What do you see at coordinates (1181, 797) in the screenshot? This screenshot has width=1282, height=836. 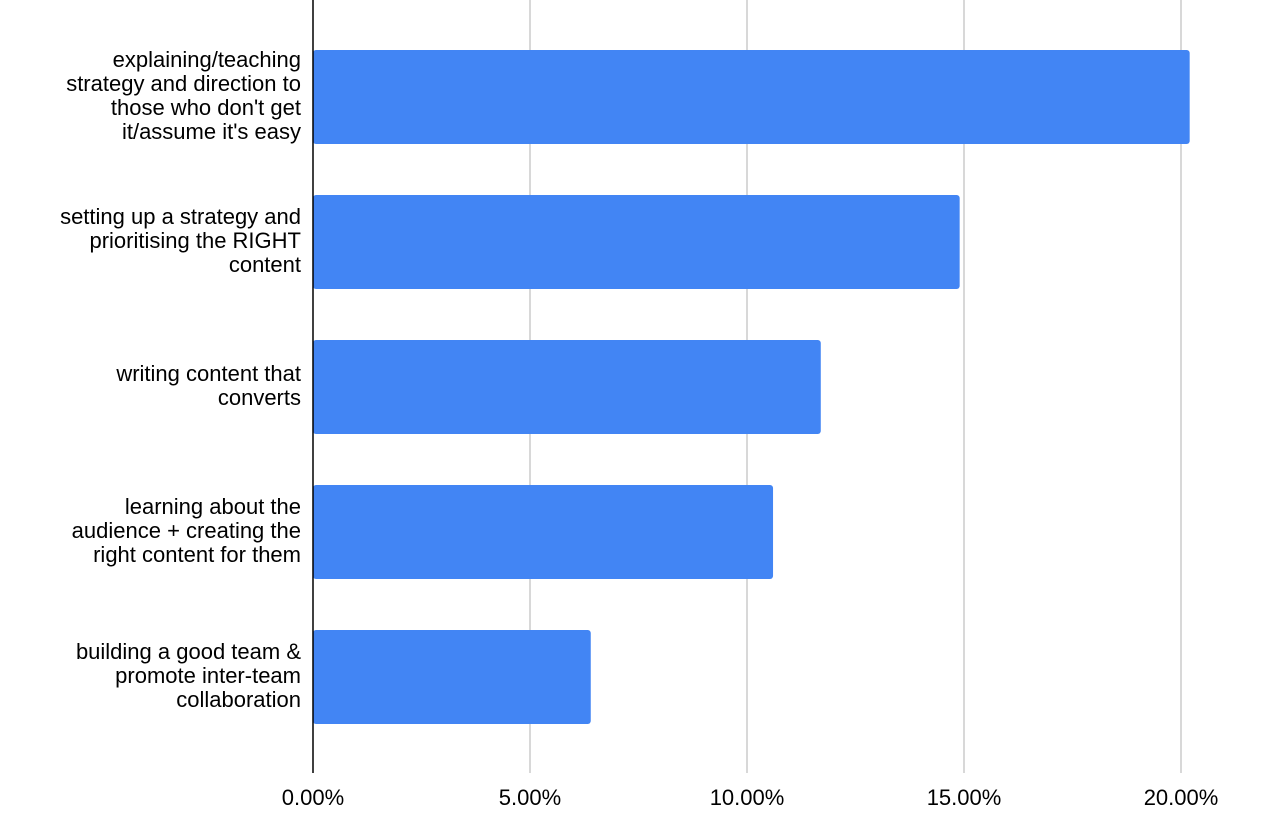 I see `x-tick-label: 20.00%` at bounding box center [1181, 797].